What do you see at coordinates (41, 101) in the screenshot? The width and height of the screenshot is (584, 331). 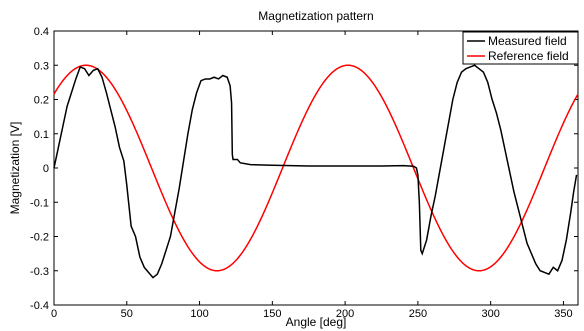 I see `y-tick-label: 0.2` at bounding box center [41, 101].